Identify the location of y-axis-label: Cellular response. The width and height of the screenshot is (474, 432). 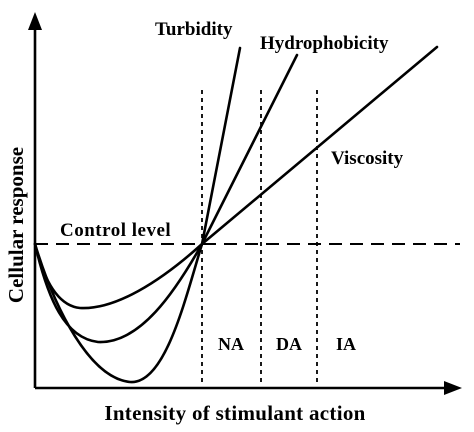
(16, 225).